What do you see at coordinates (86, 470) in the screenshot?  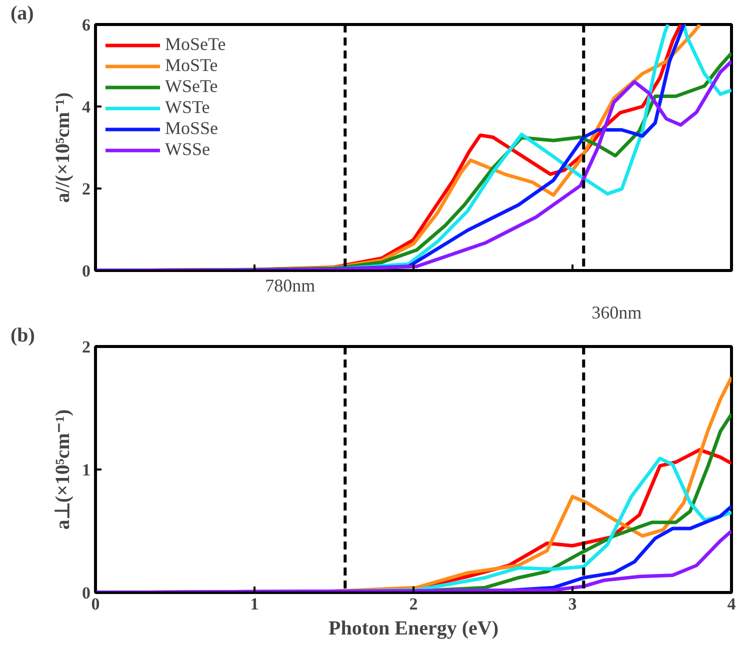 I see `y-tick-label: 1` at bounding box center [86, 470].